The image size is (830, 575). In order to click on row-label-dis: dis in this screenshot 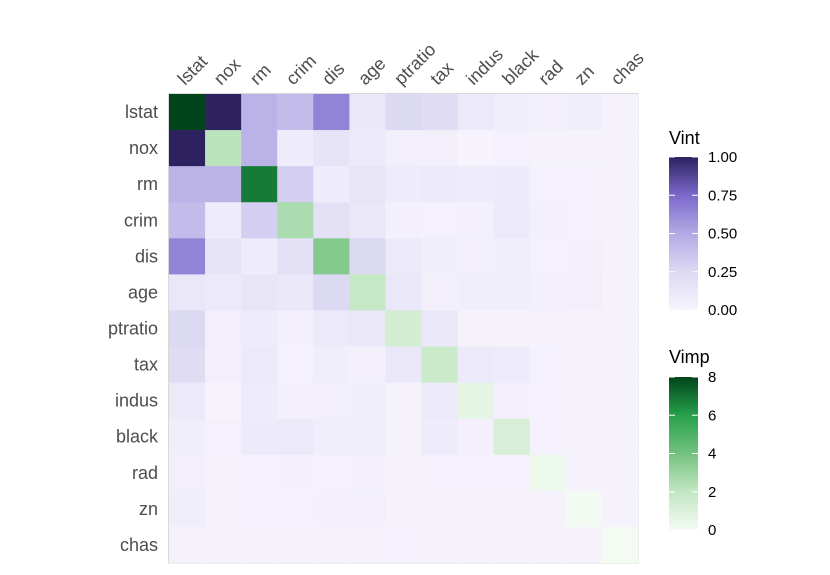, I will do `click(146, 256)`.